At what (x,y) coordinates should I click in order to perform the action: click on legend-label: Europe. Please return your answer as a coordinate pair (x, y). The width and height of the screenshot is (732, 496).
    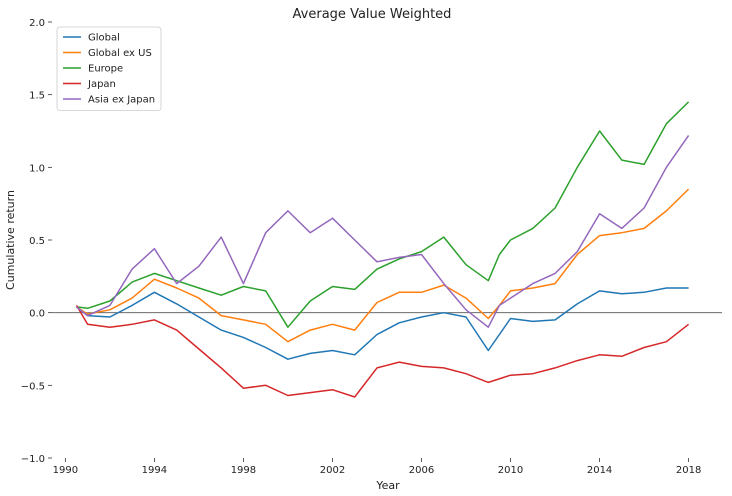
    Looking at the image, I should click on (105, 69).